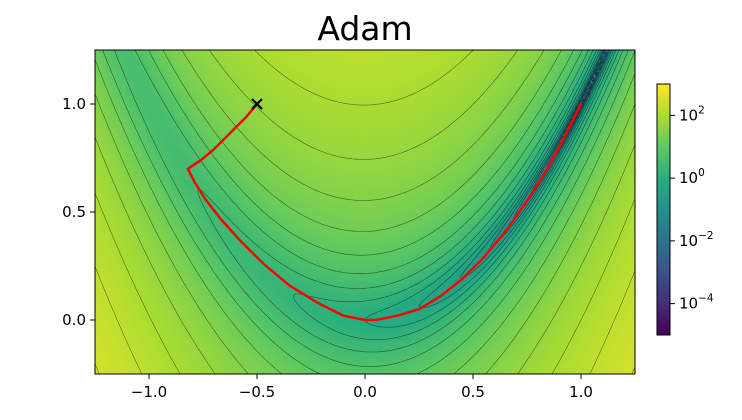 This screenshot has width=742, height=420. Describe the element at coordinates (581, 392) in the screenshot. I see `x-tick-label: 1.0` at that location.